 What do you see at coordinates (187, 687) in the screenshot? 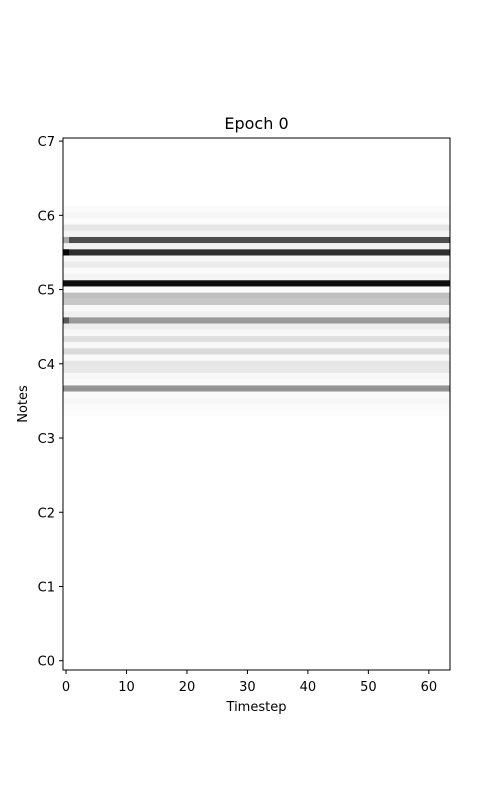
I see `x-tick-label: 20` at bounding box center [187, 687].